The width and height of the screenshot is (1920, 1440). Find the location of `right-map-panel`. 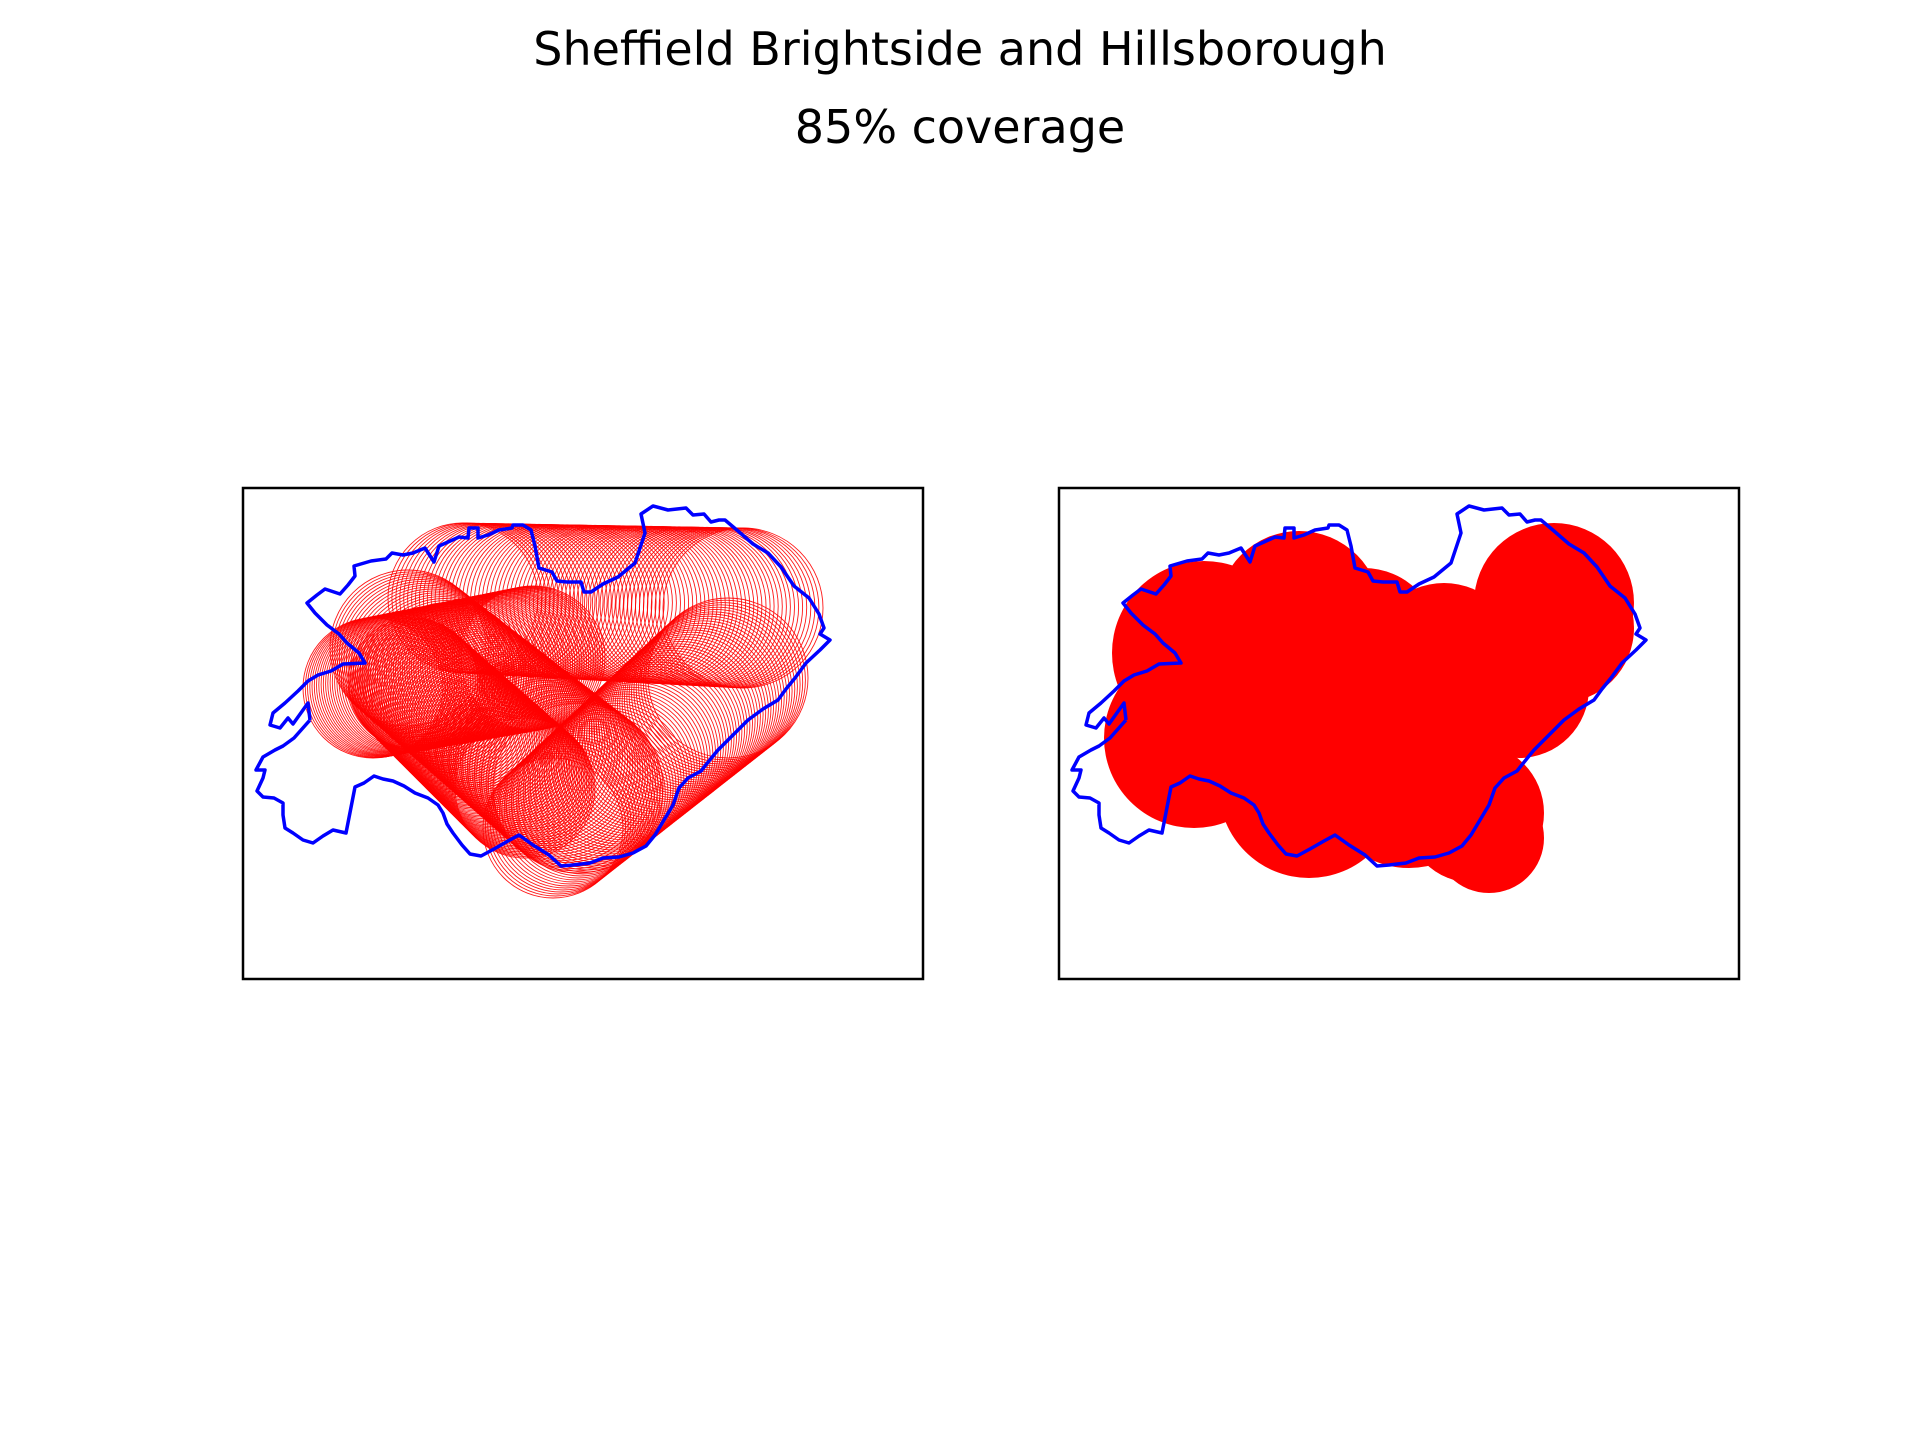

right-map-panel is located at coordinates (1399, 733).